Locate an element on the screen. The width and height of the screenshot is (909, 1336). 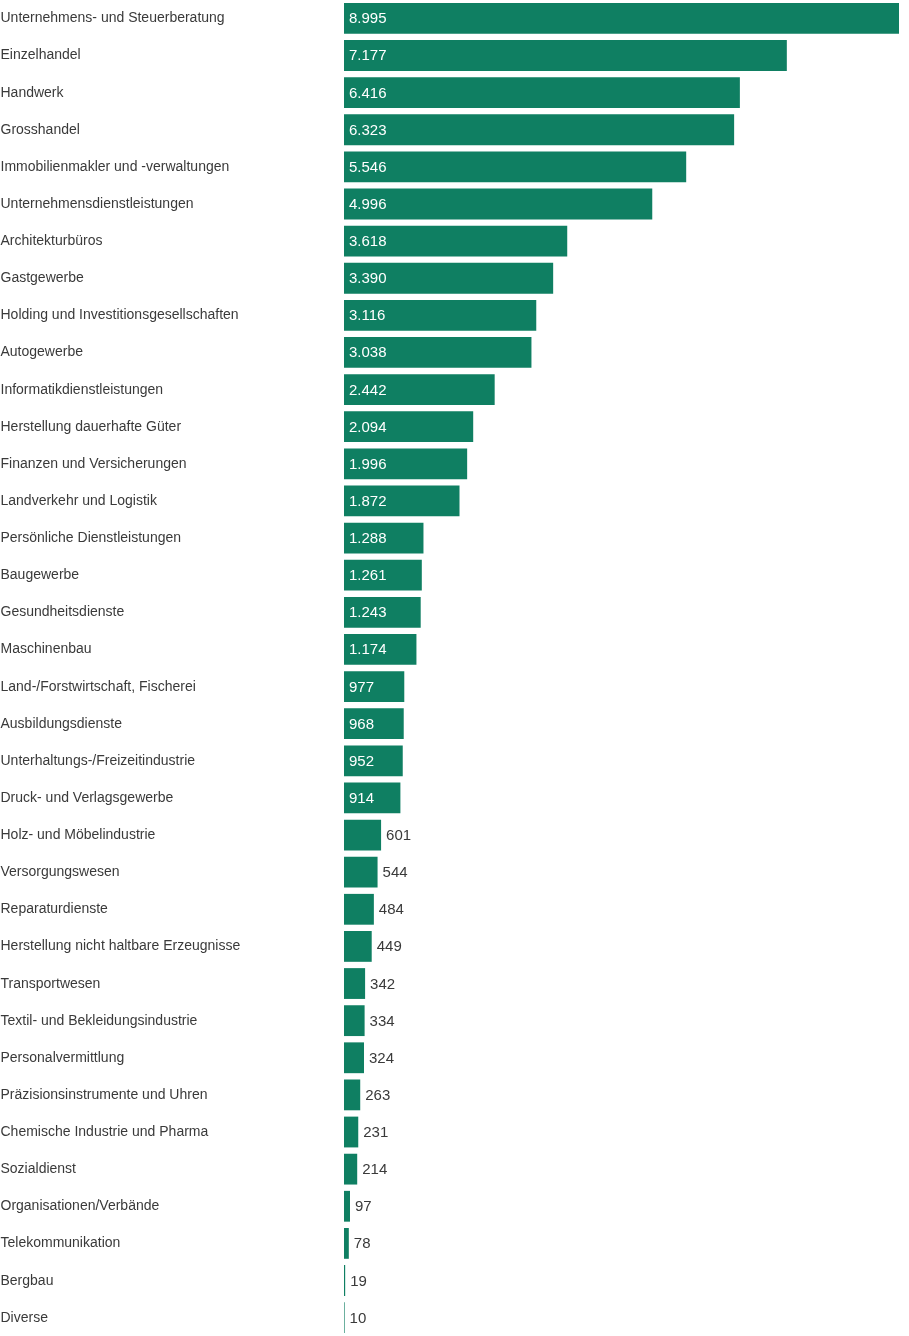
data-label: 6.416 is located at coordinates (368, 92).